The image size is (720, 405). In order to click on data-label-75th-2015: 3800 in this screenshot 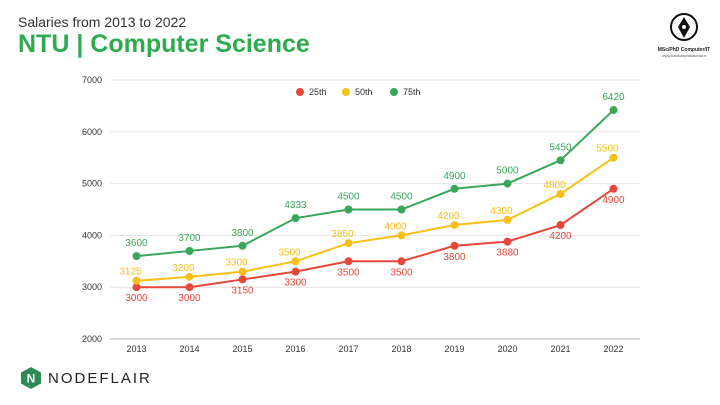, I will do `click(242, 233)`.